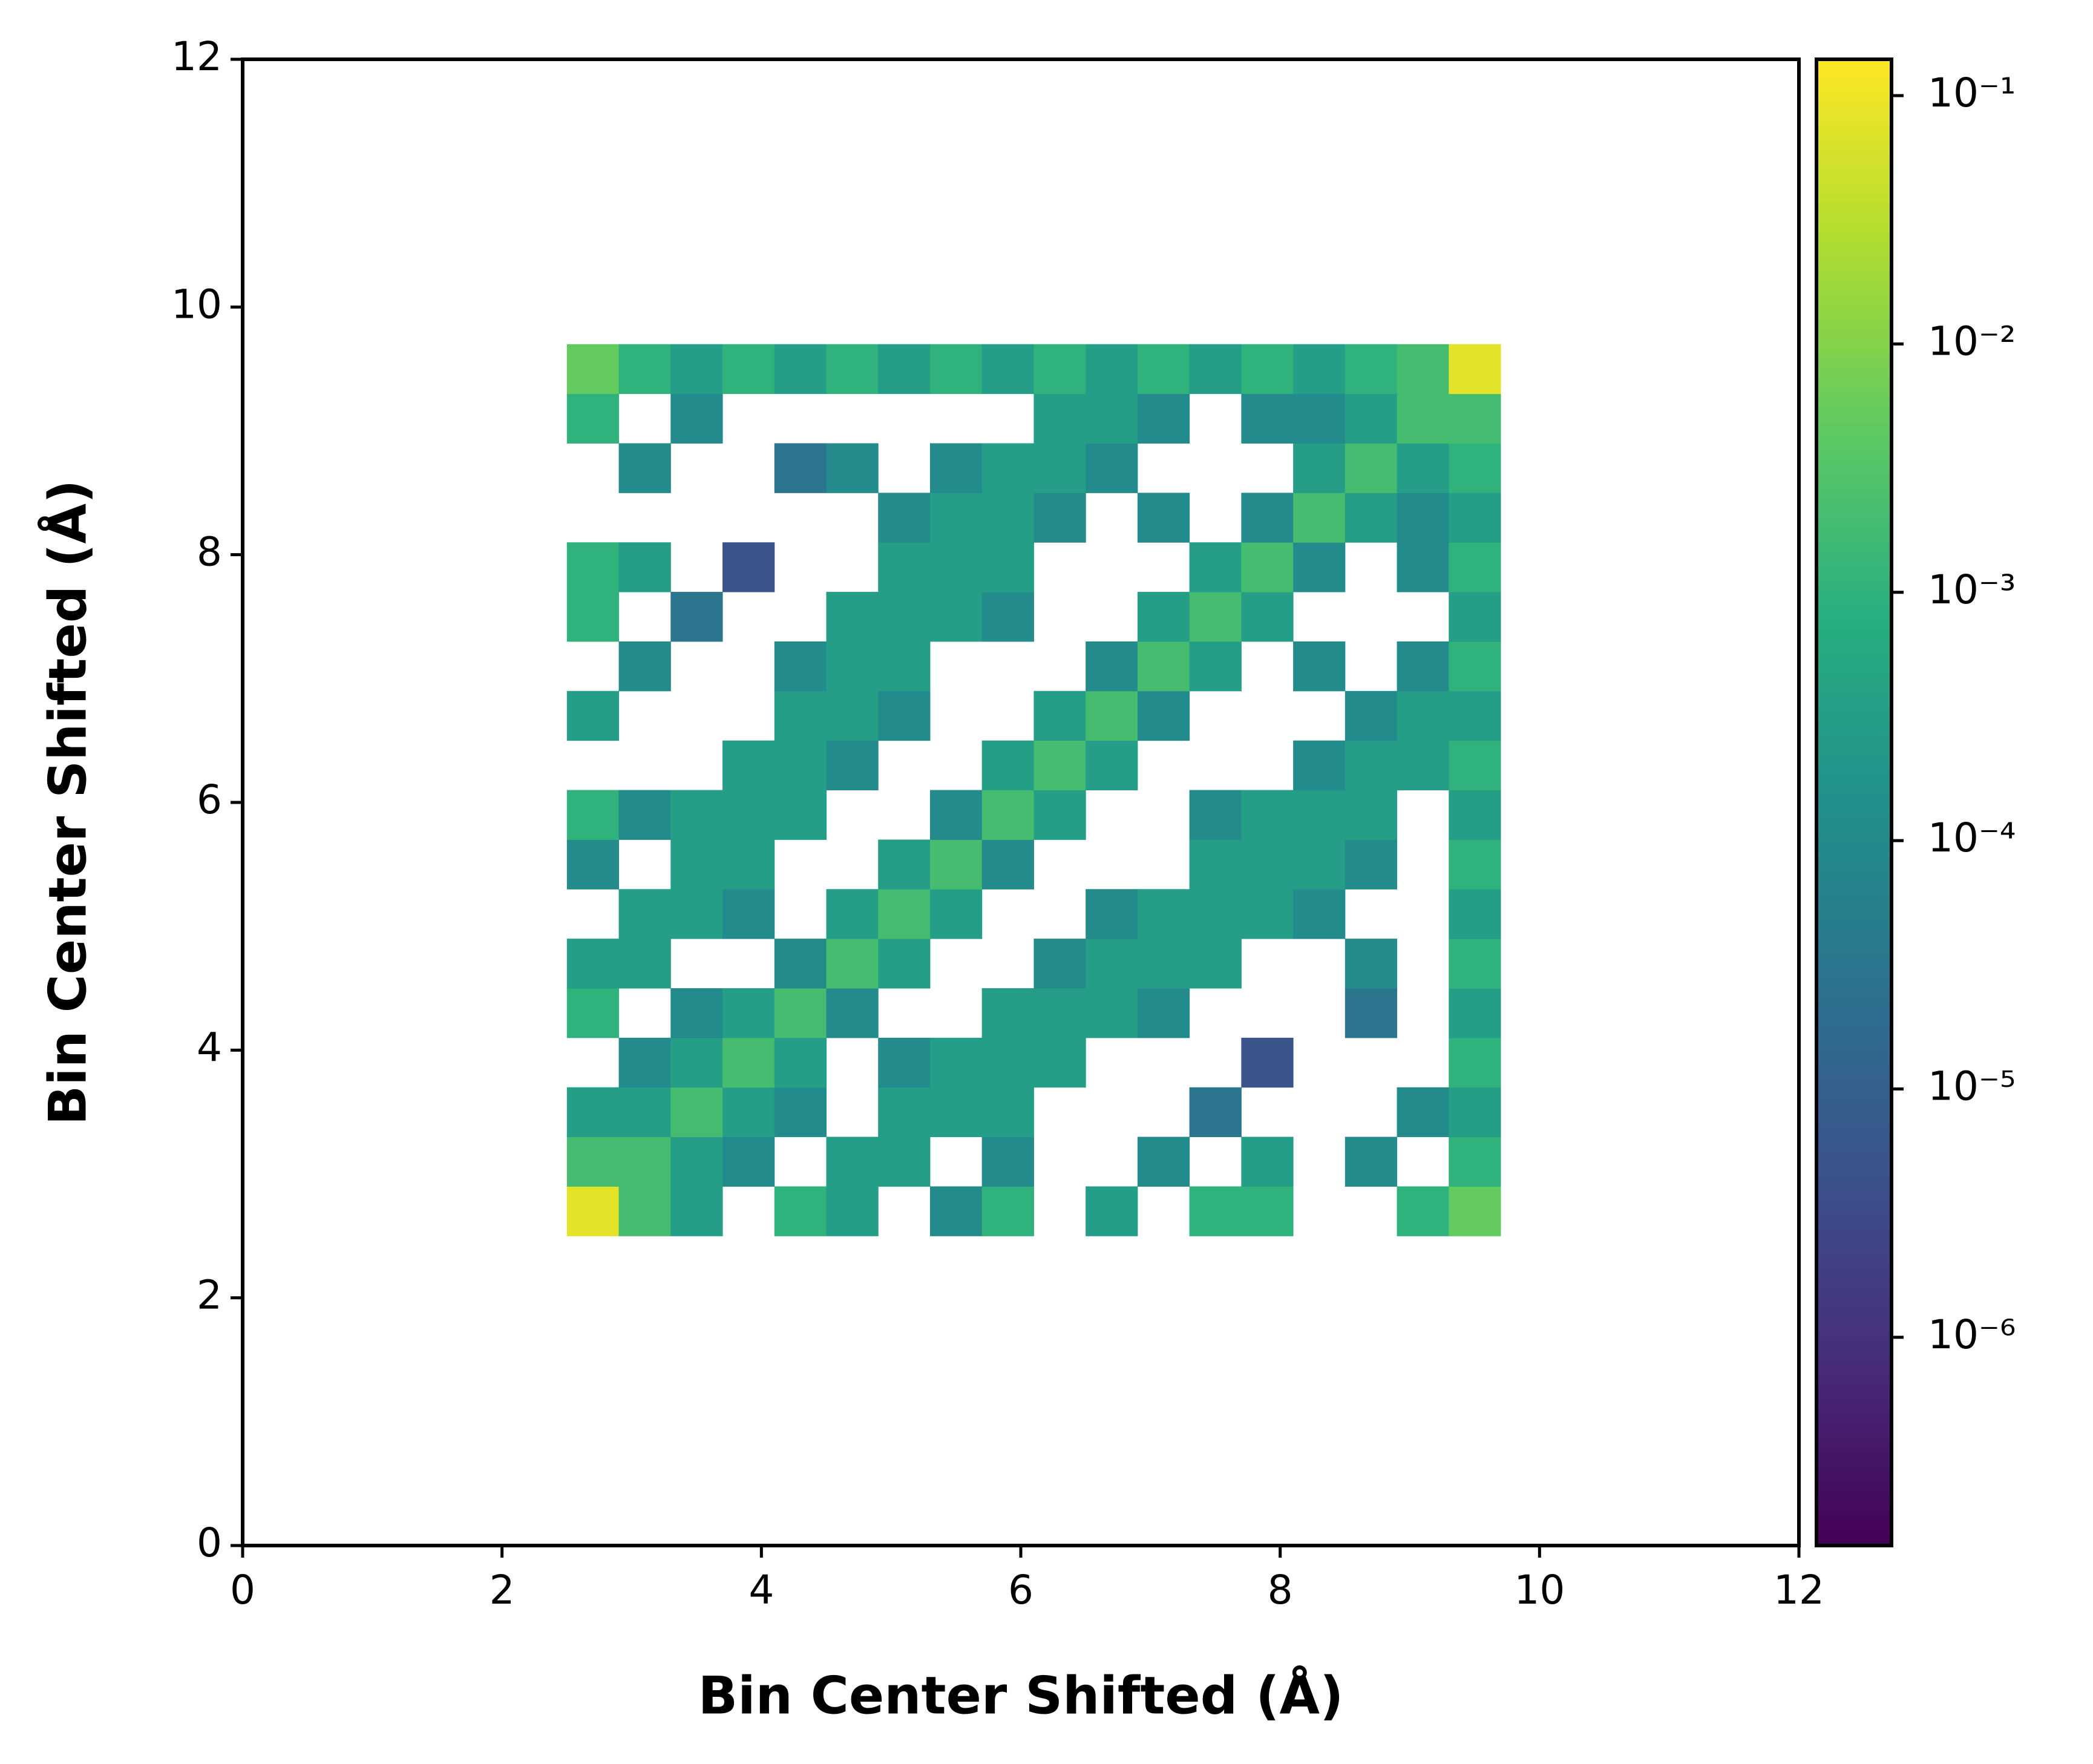  I want to click on colorbar-tick-label: 10⁻¹, so click(1972, 93).